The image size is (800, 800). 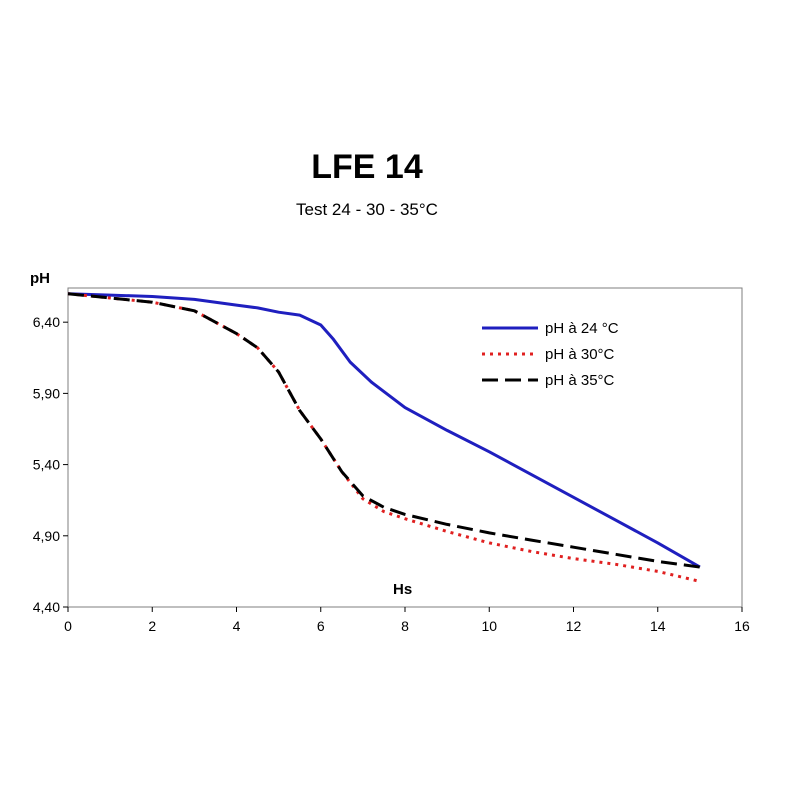 What do you see at coordinates (46, 465) in the screenshot?
I see `y-tick-label: 5,40` at bounding box center [46, 465].